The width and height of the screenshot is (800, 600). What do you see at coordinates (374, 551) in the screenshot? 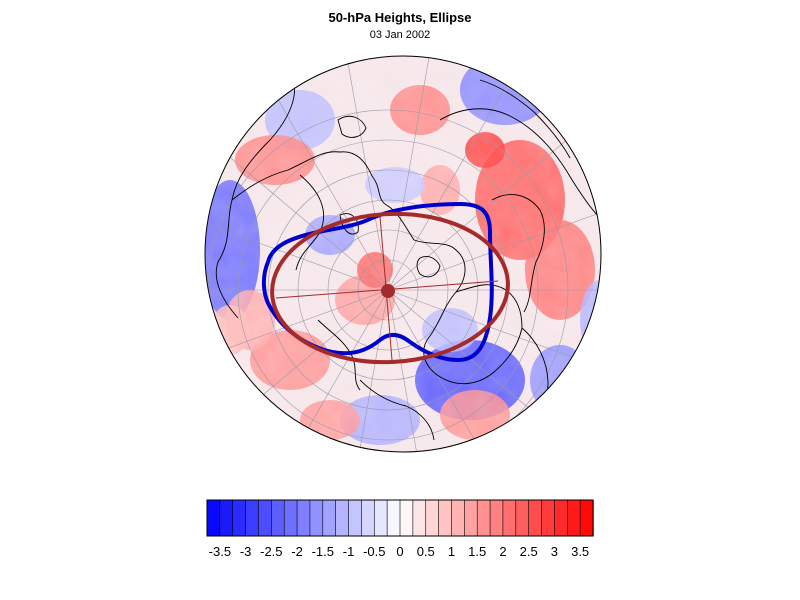
I see `colorbar-tick-label: -0.5` at bounding box center [374, 551].